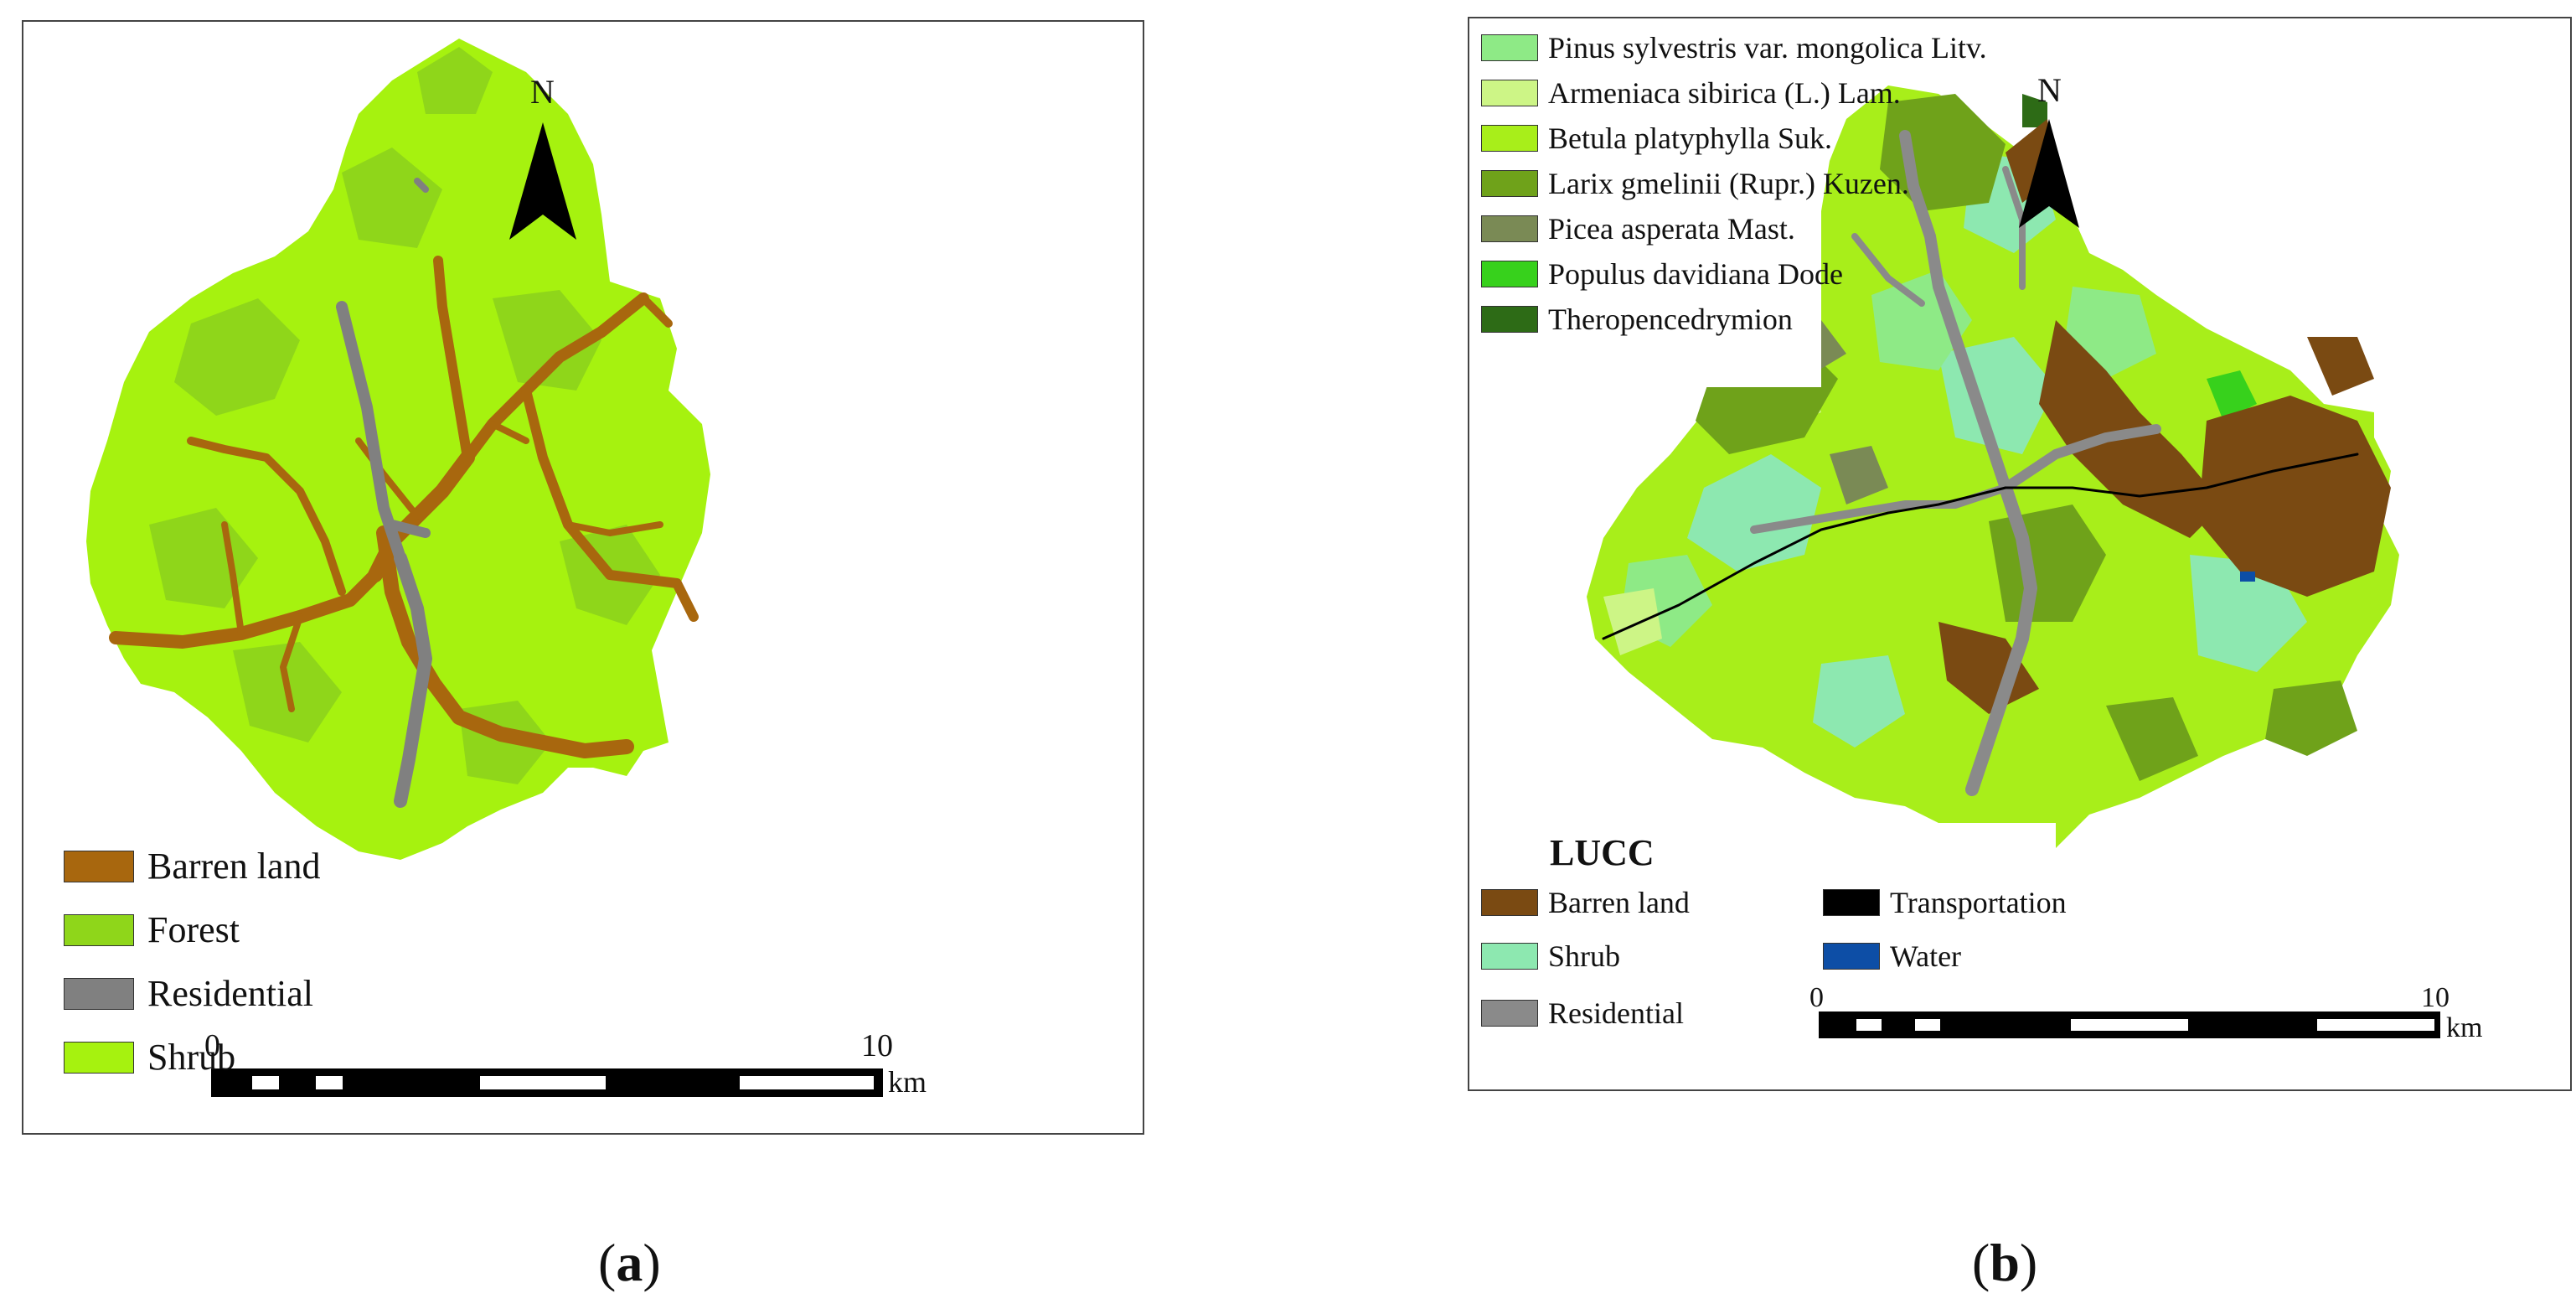  I want to click on legend-label: Theropencedrymion, so click(1670, 319).